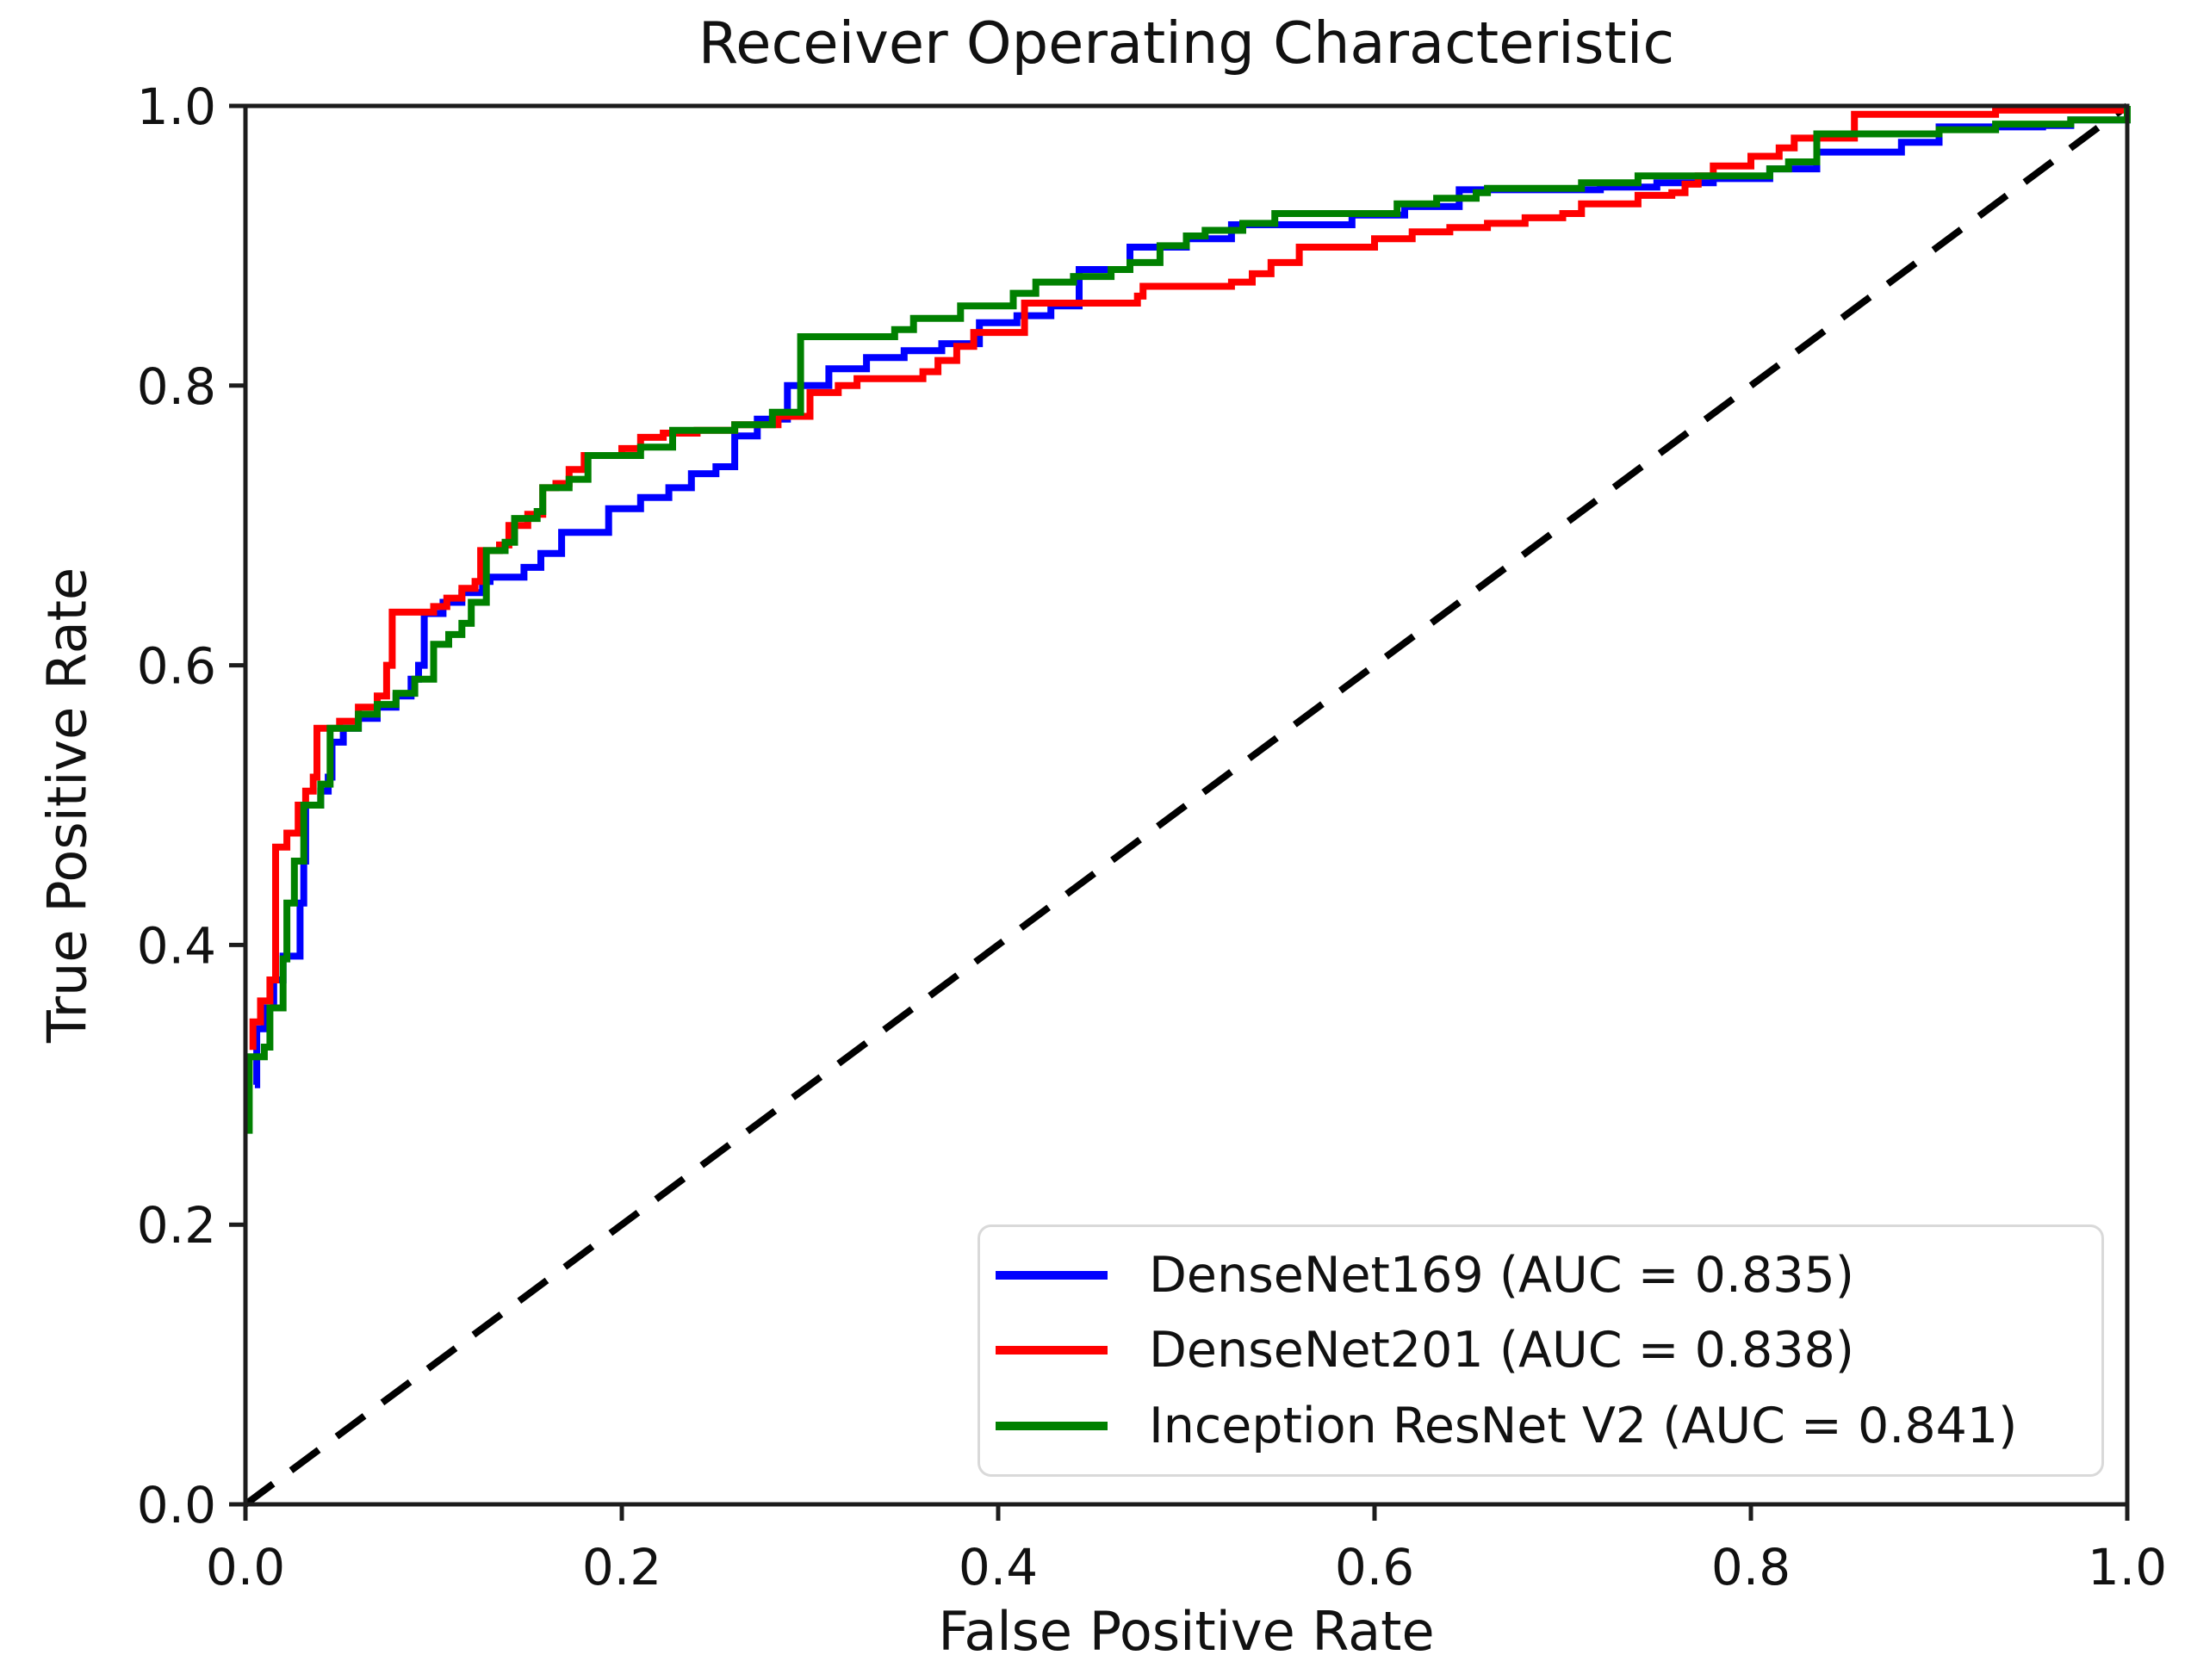 This screenshot has height=1680, width=2191. Describe the element at coordinates (1501, 1275) in the screenshot. I see `legend-label: DenseNet169 (AUC = 0.835)` at that location.